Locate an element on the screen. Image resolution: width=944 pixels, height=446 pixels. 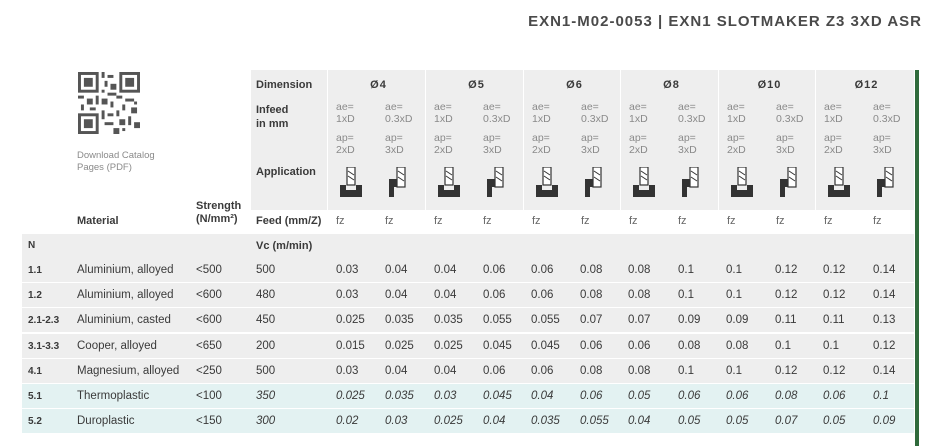
row-material: Aluminium, alloyed is located at coordinates (125, 295).